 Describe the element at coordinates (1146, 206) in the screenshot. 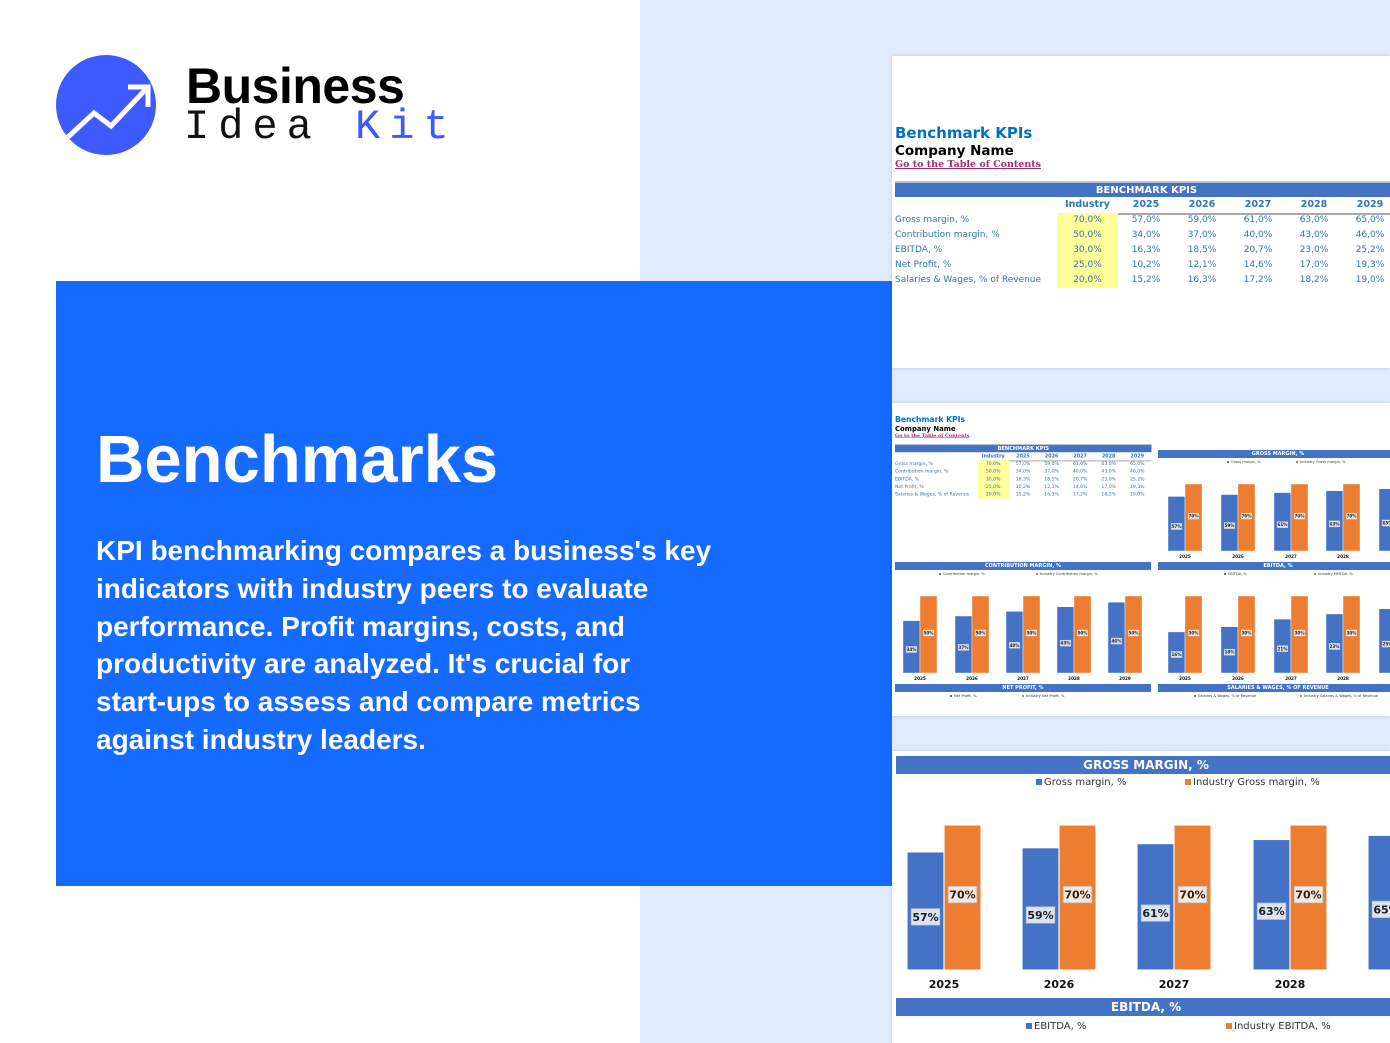

I see `cell: 2025` at that location.